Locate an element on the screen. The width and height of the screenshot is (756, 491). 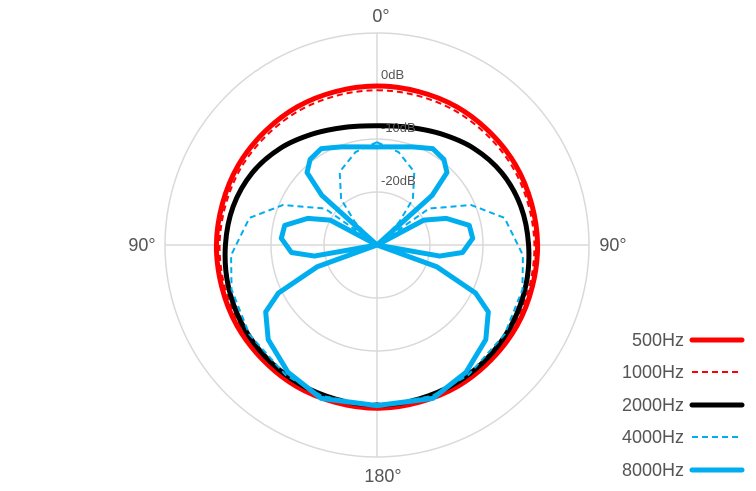
radial-tick-labels: 0dB -10dB -20dB is located at coordinates (398, 127).